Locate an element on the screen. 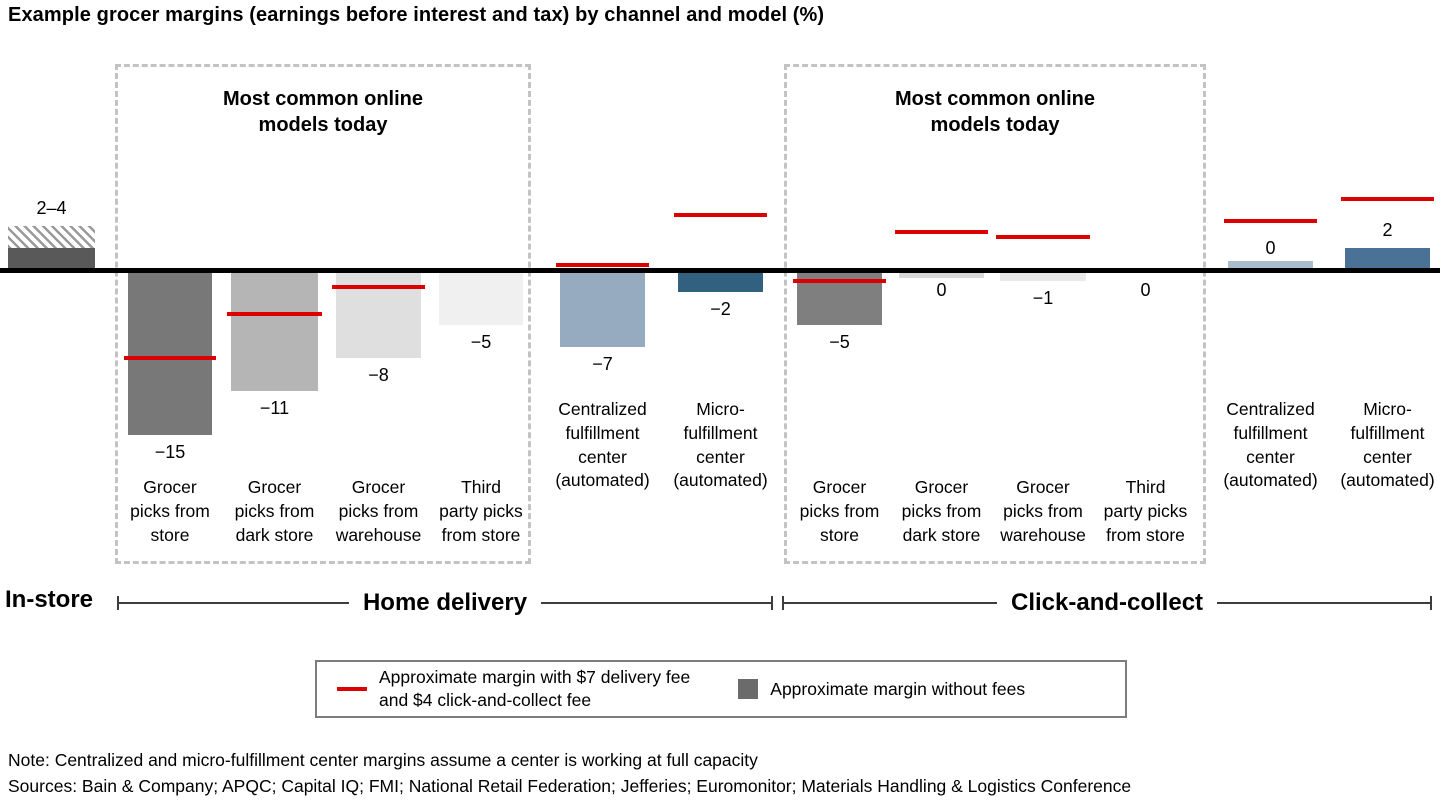  fee-line-cc-grocer-warehouse is located at coordinates (1043, 237).